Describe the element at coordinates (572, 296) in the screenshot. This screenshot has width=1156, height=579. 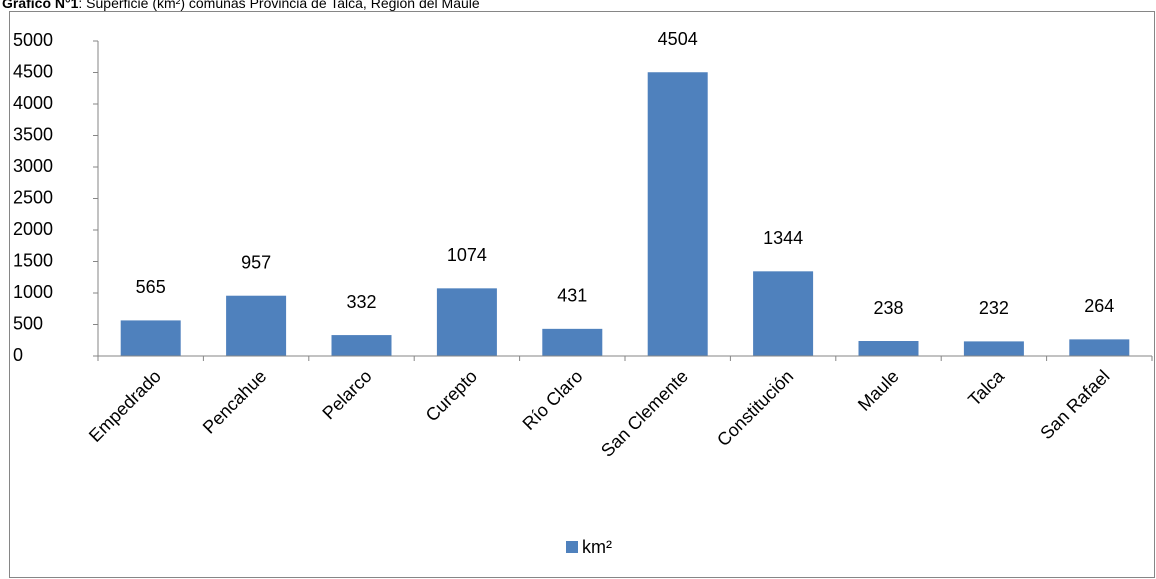
I see `data-label: 431` at that location.